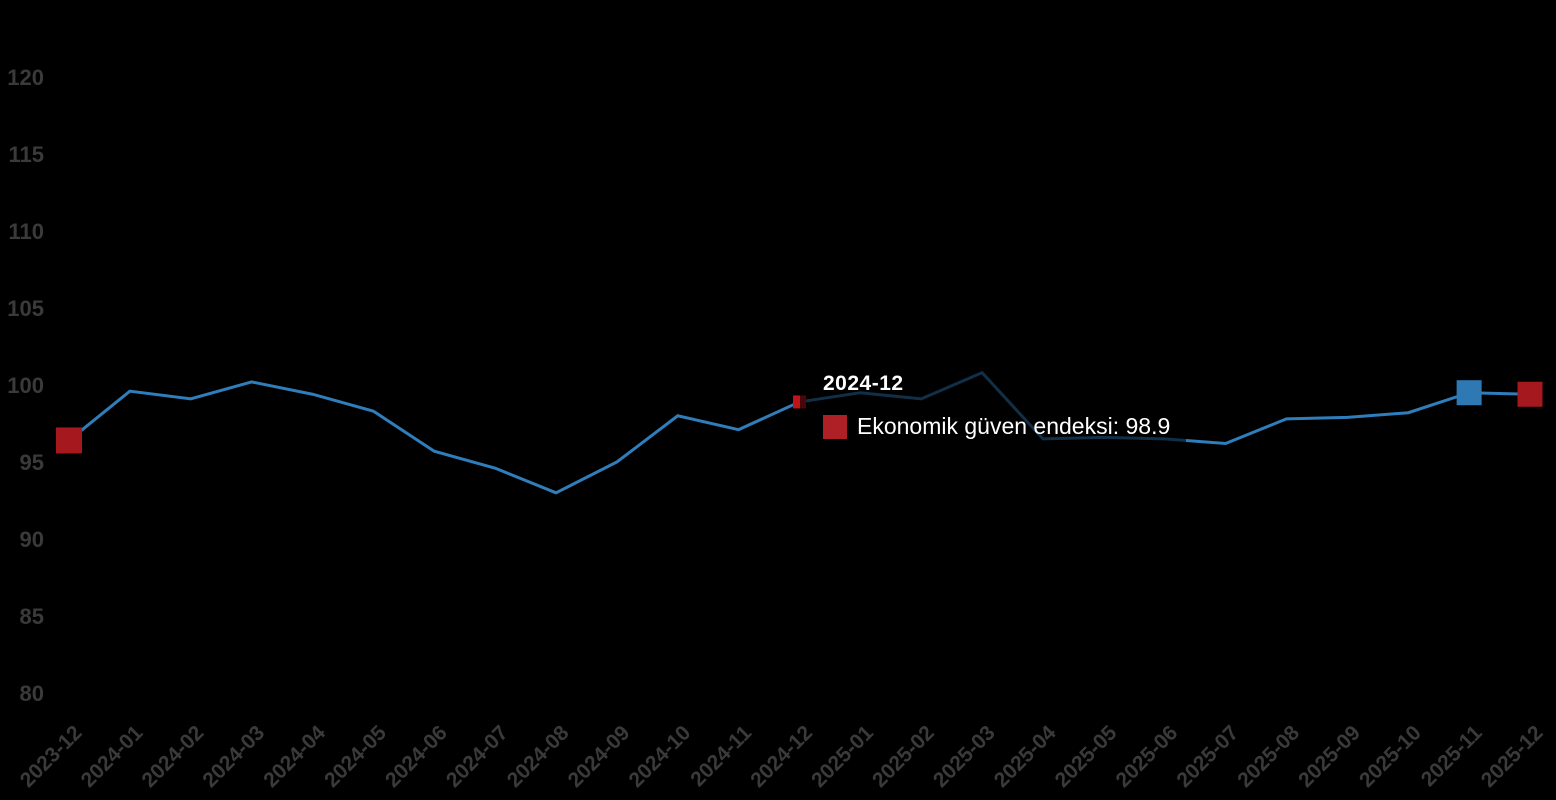  Describe the element at coordinates (964, 756) in the screenshot. I see `x-axis-tick-label: 2025-03` at that location.